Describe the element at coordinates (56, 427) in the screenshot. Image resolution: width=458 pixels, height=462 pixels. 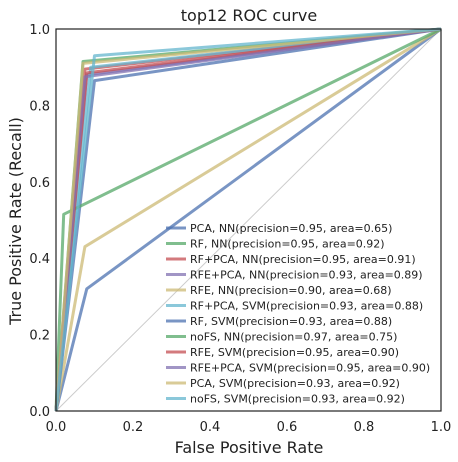
I see `x-tick-label: 0.0` at that location.